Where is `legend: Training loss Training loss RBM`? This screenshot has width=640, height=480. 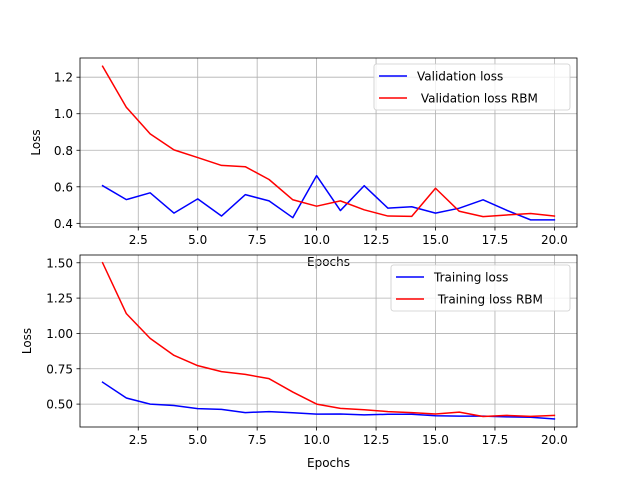
legend: Training loss Training loss RBM is located at coordinates (480, 288).